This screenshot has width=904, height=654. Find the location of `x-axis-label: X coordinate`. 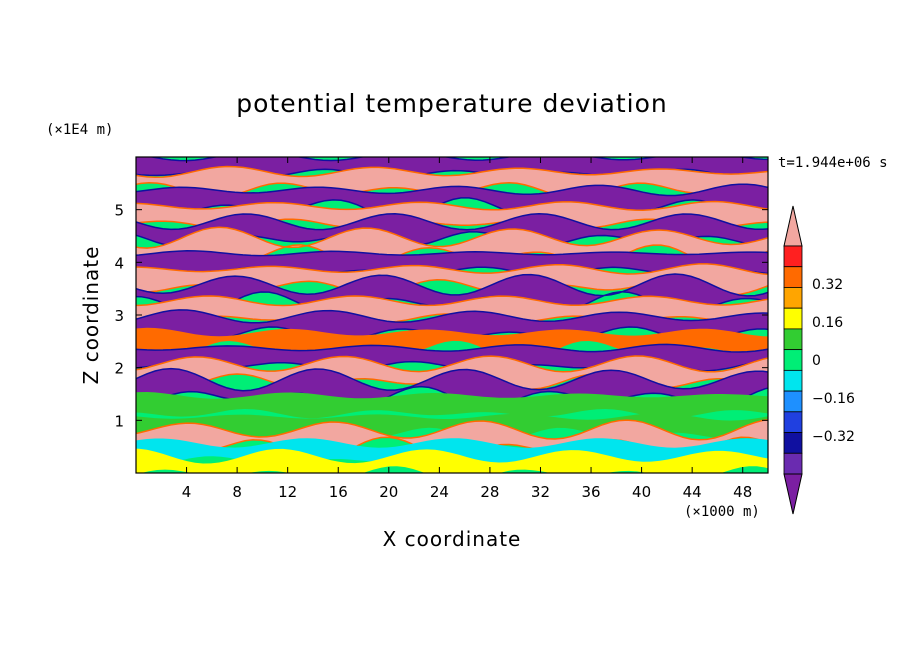

x-axis-label: X coordinate is located at coordinates (452, 539).